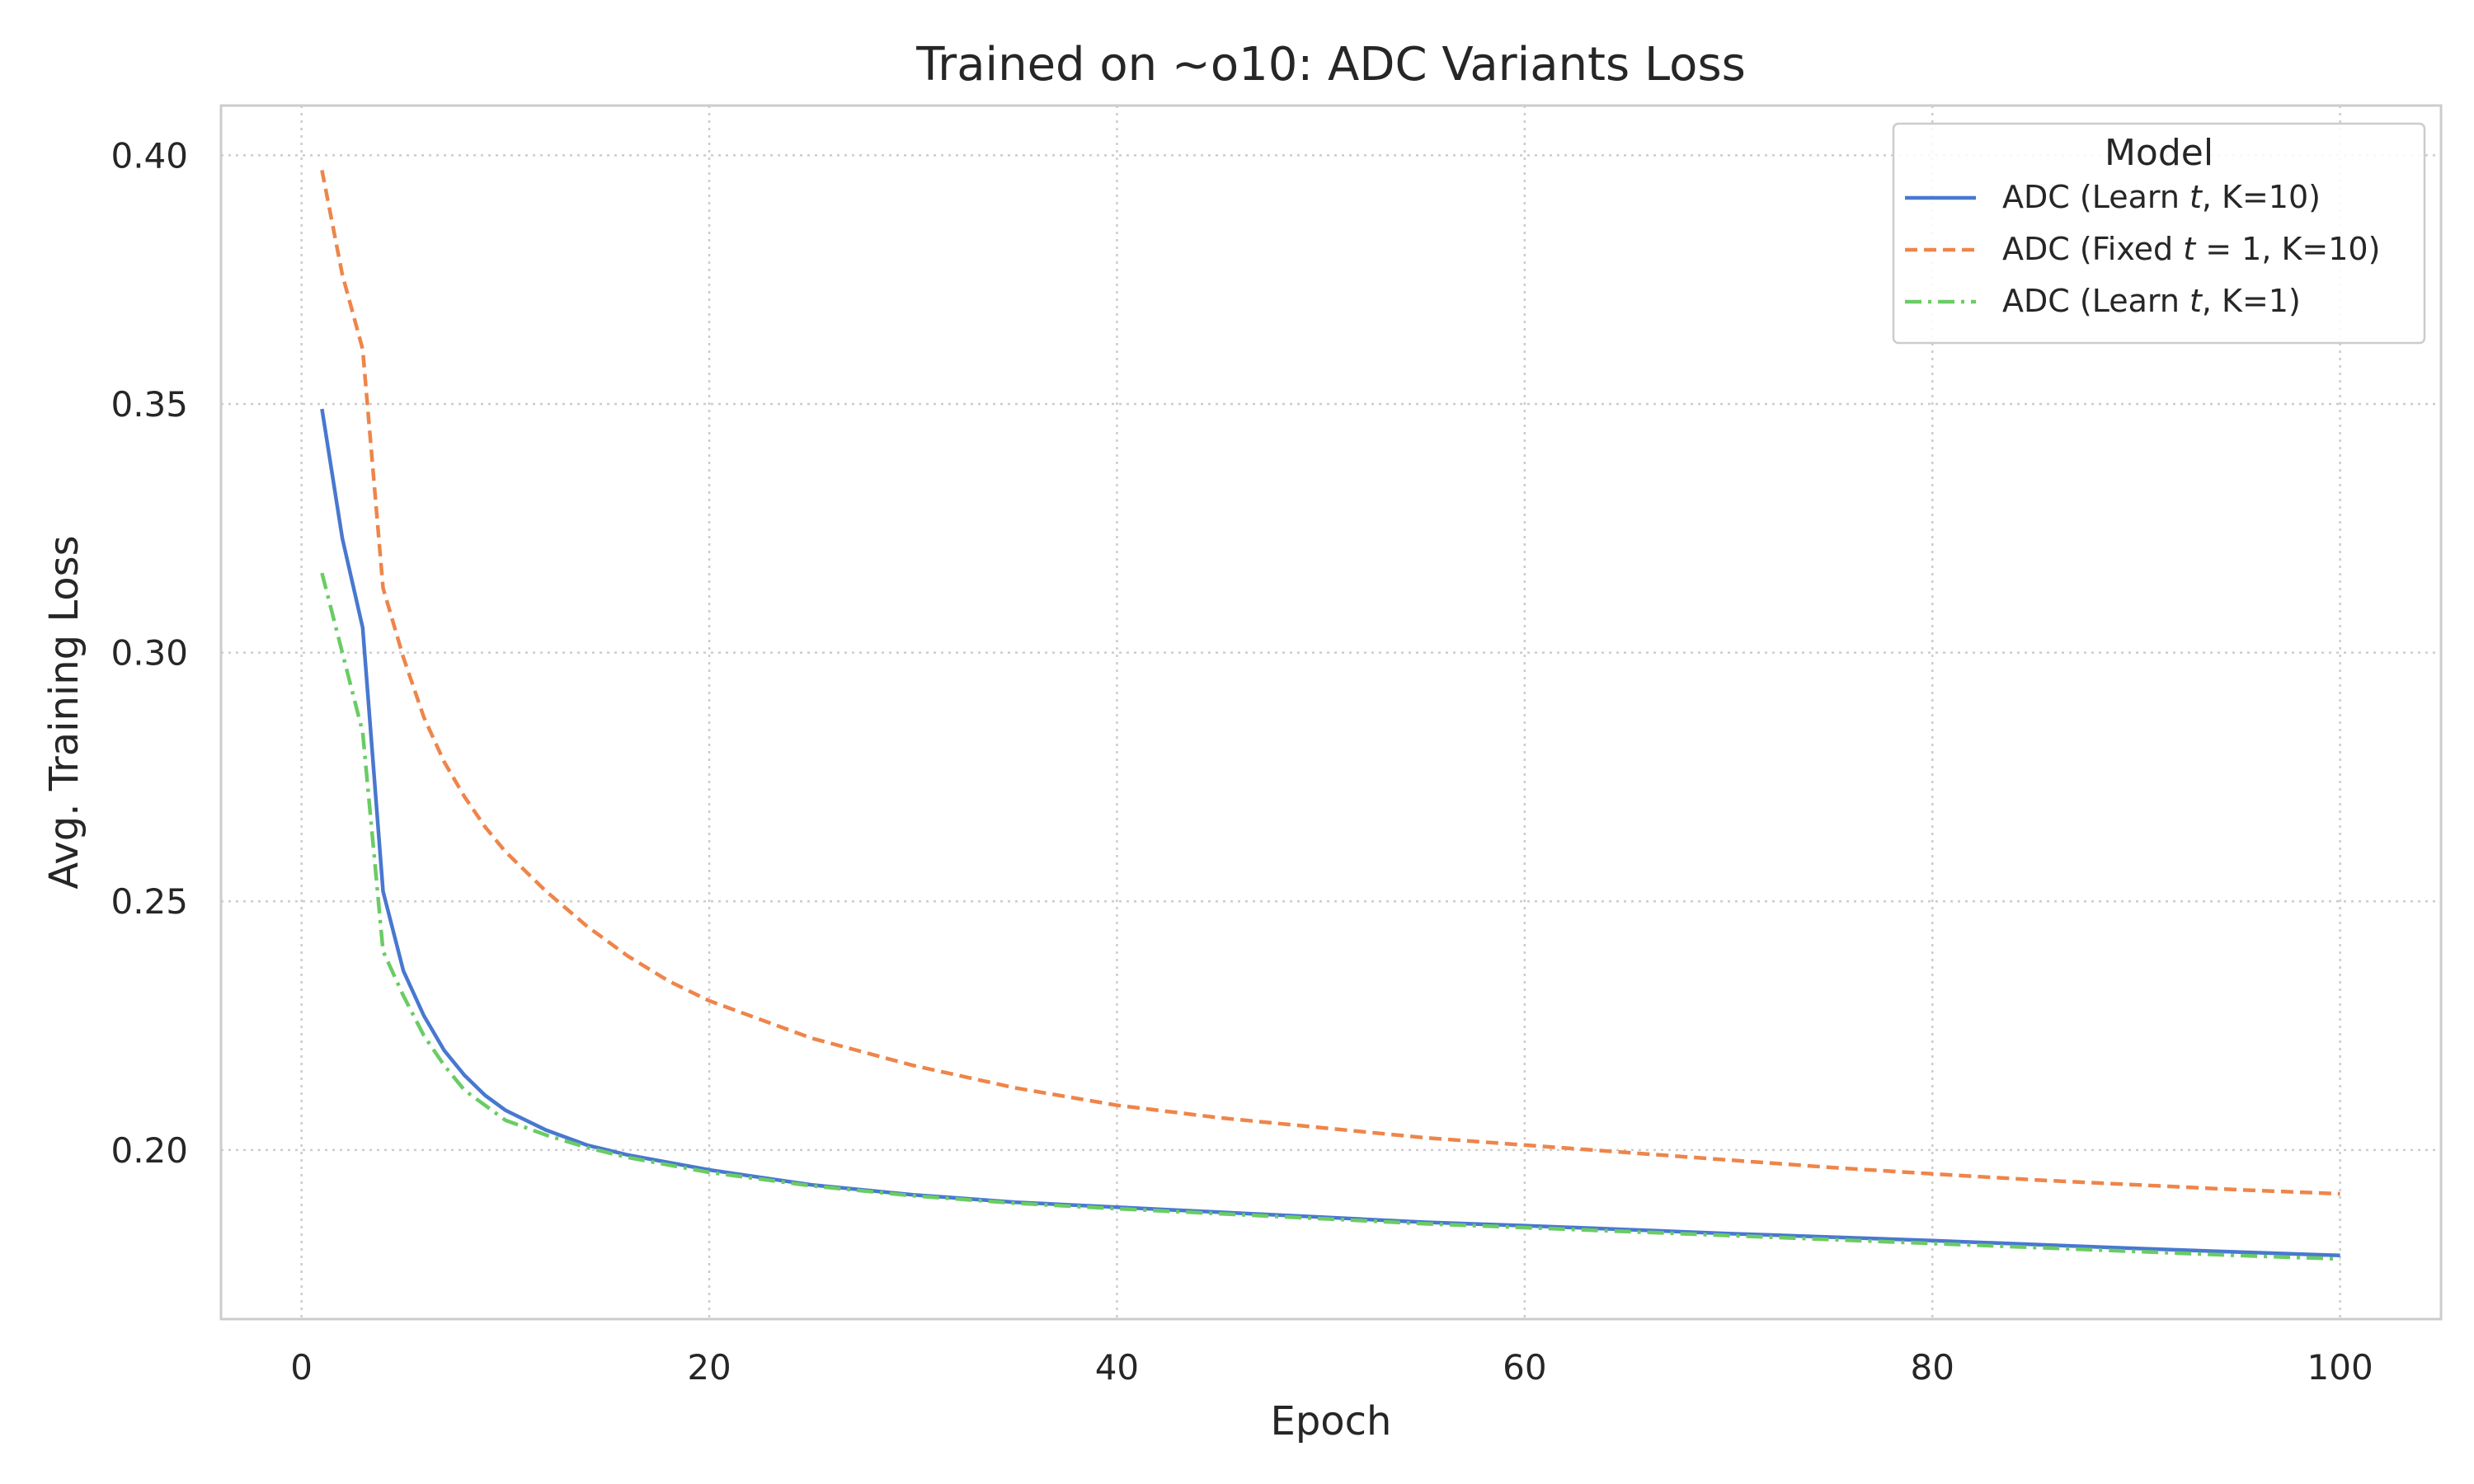  Describe the element at coordinates (1330, 65) in the screenshot. I see `chart-title: Trained on ~o10: ADC Variants Loss` at that location.